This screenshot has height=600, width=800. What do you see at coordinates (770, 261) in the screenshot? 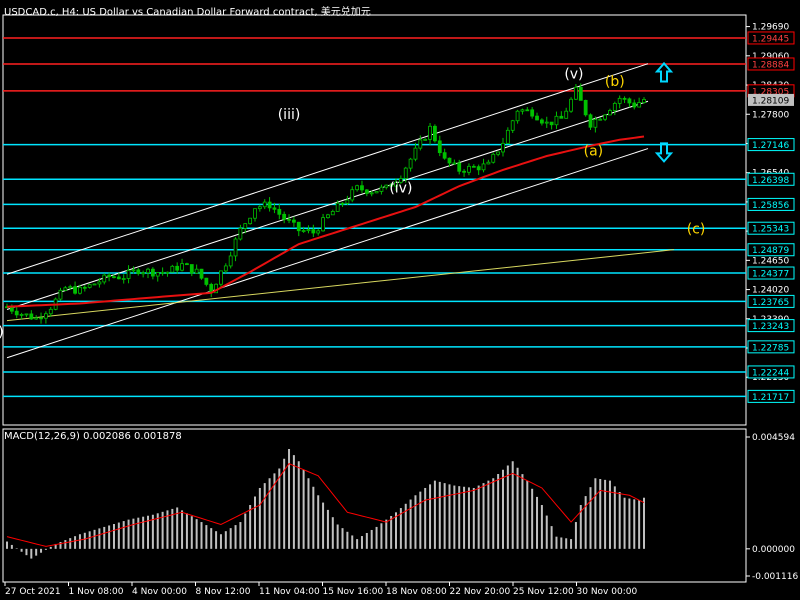
I see `price-tick-label-8: 1.24650` at bounding box center [770, 261].